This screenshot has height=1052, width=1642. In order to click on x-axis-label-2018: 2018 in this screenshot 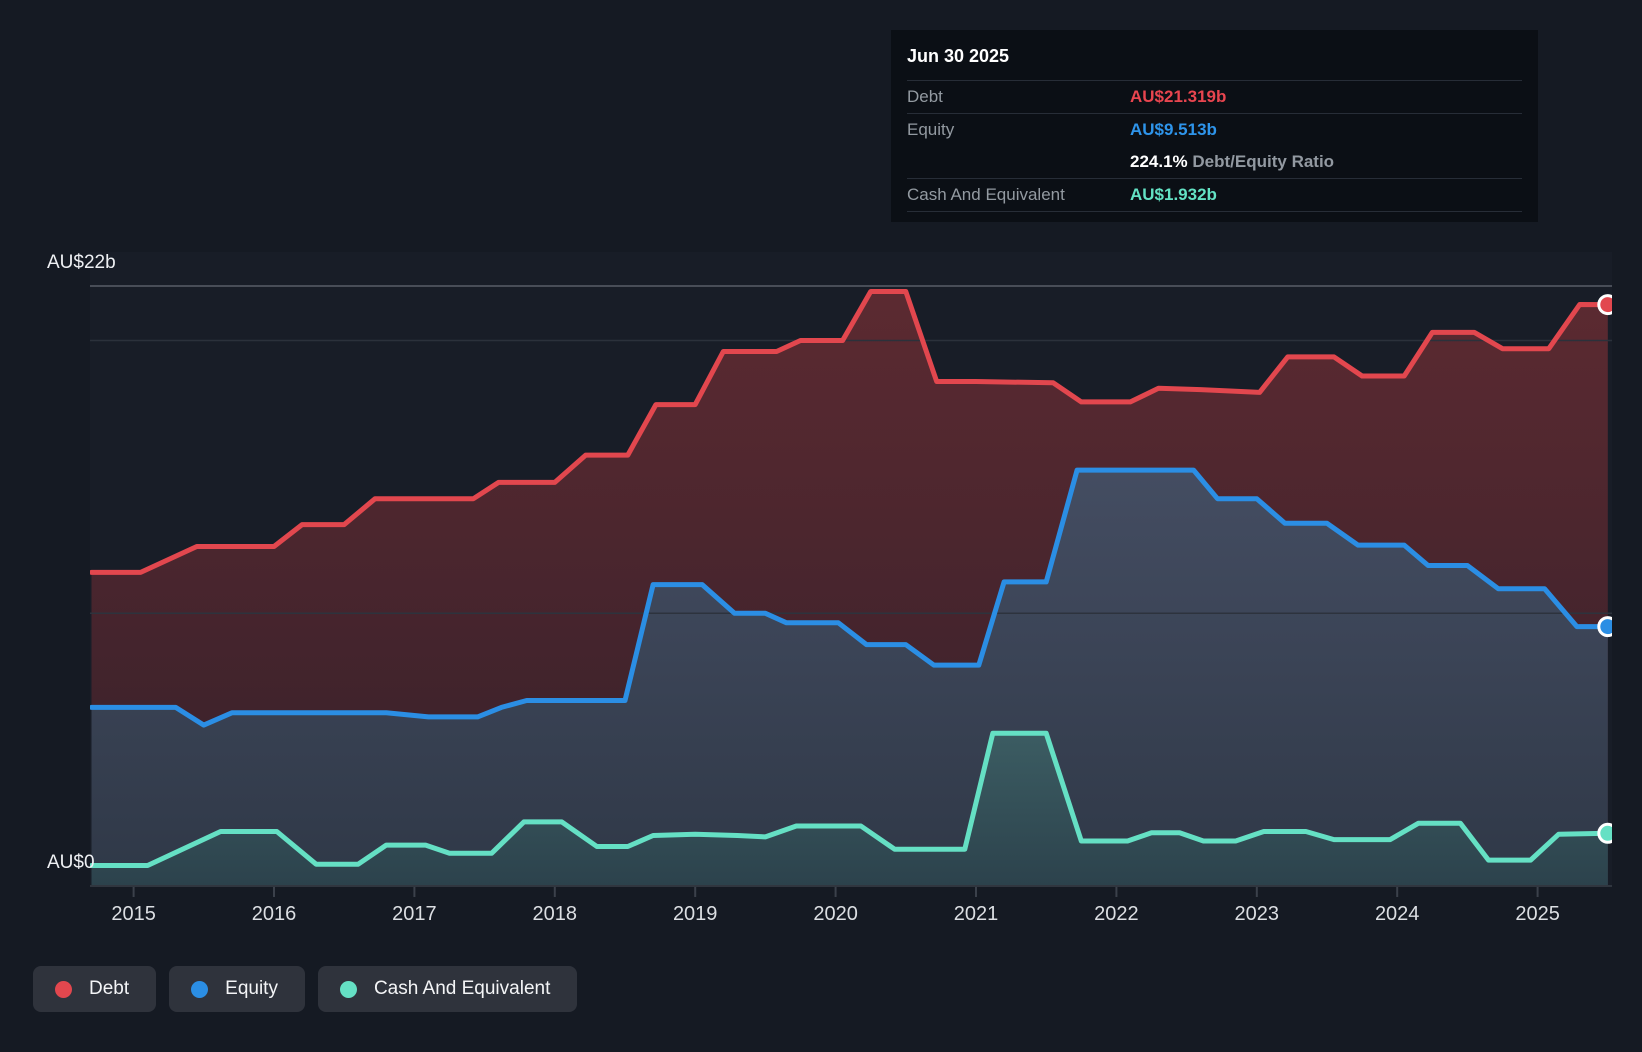, I will do `click(555, 914)`.